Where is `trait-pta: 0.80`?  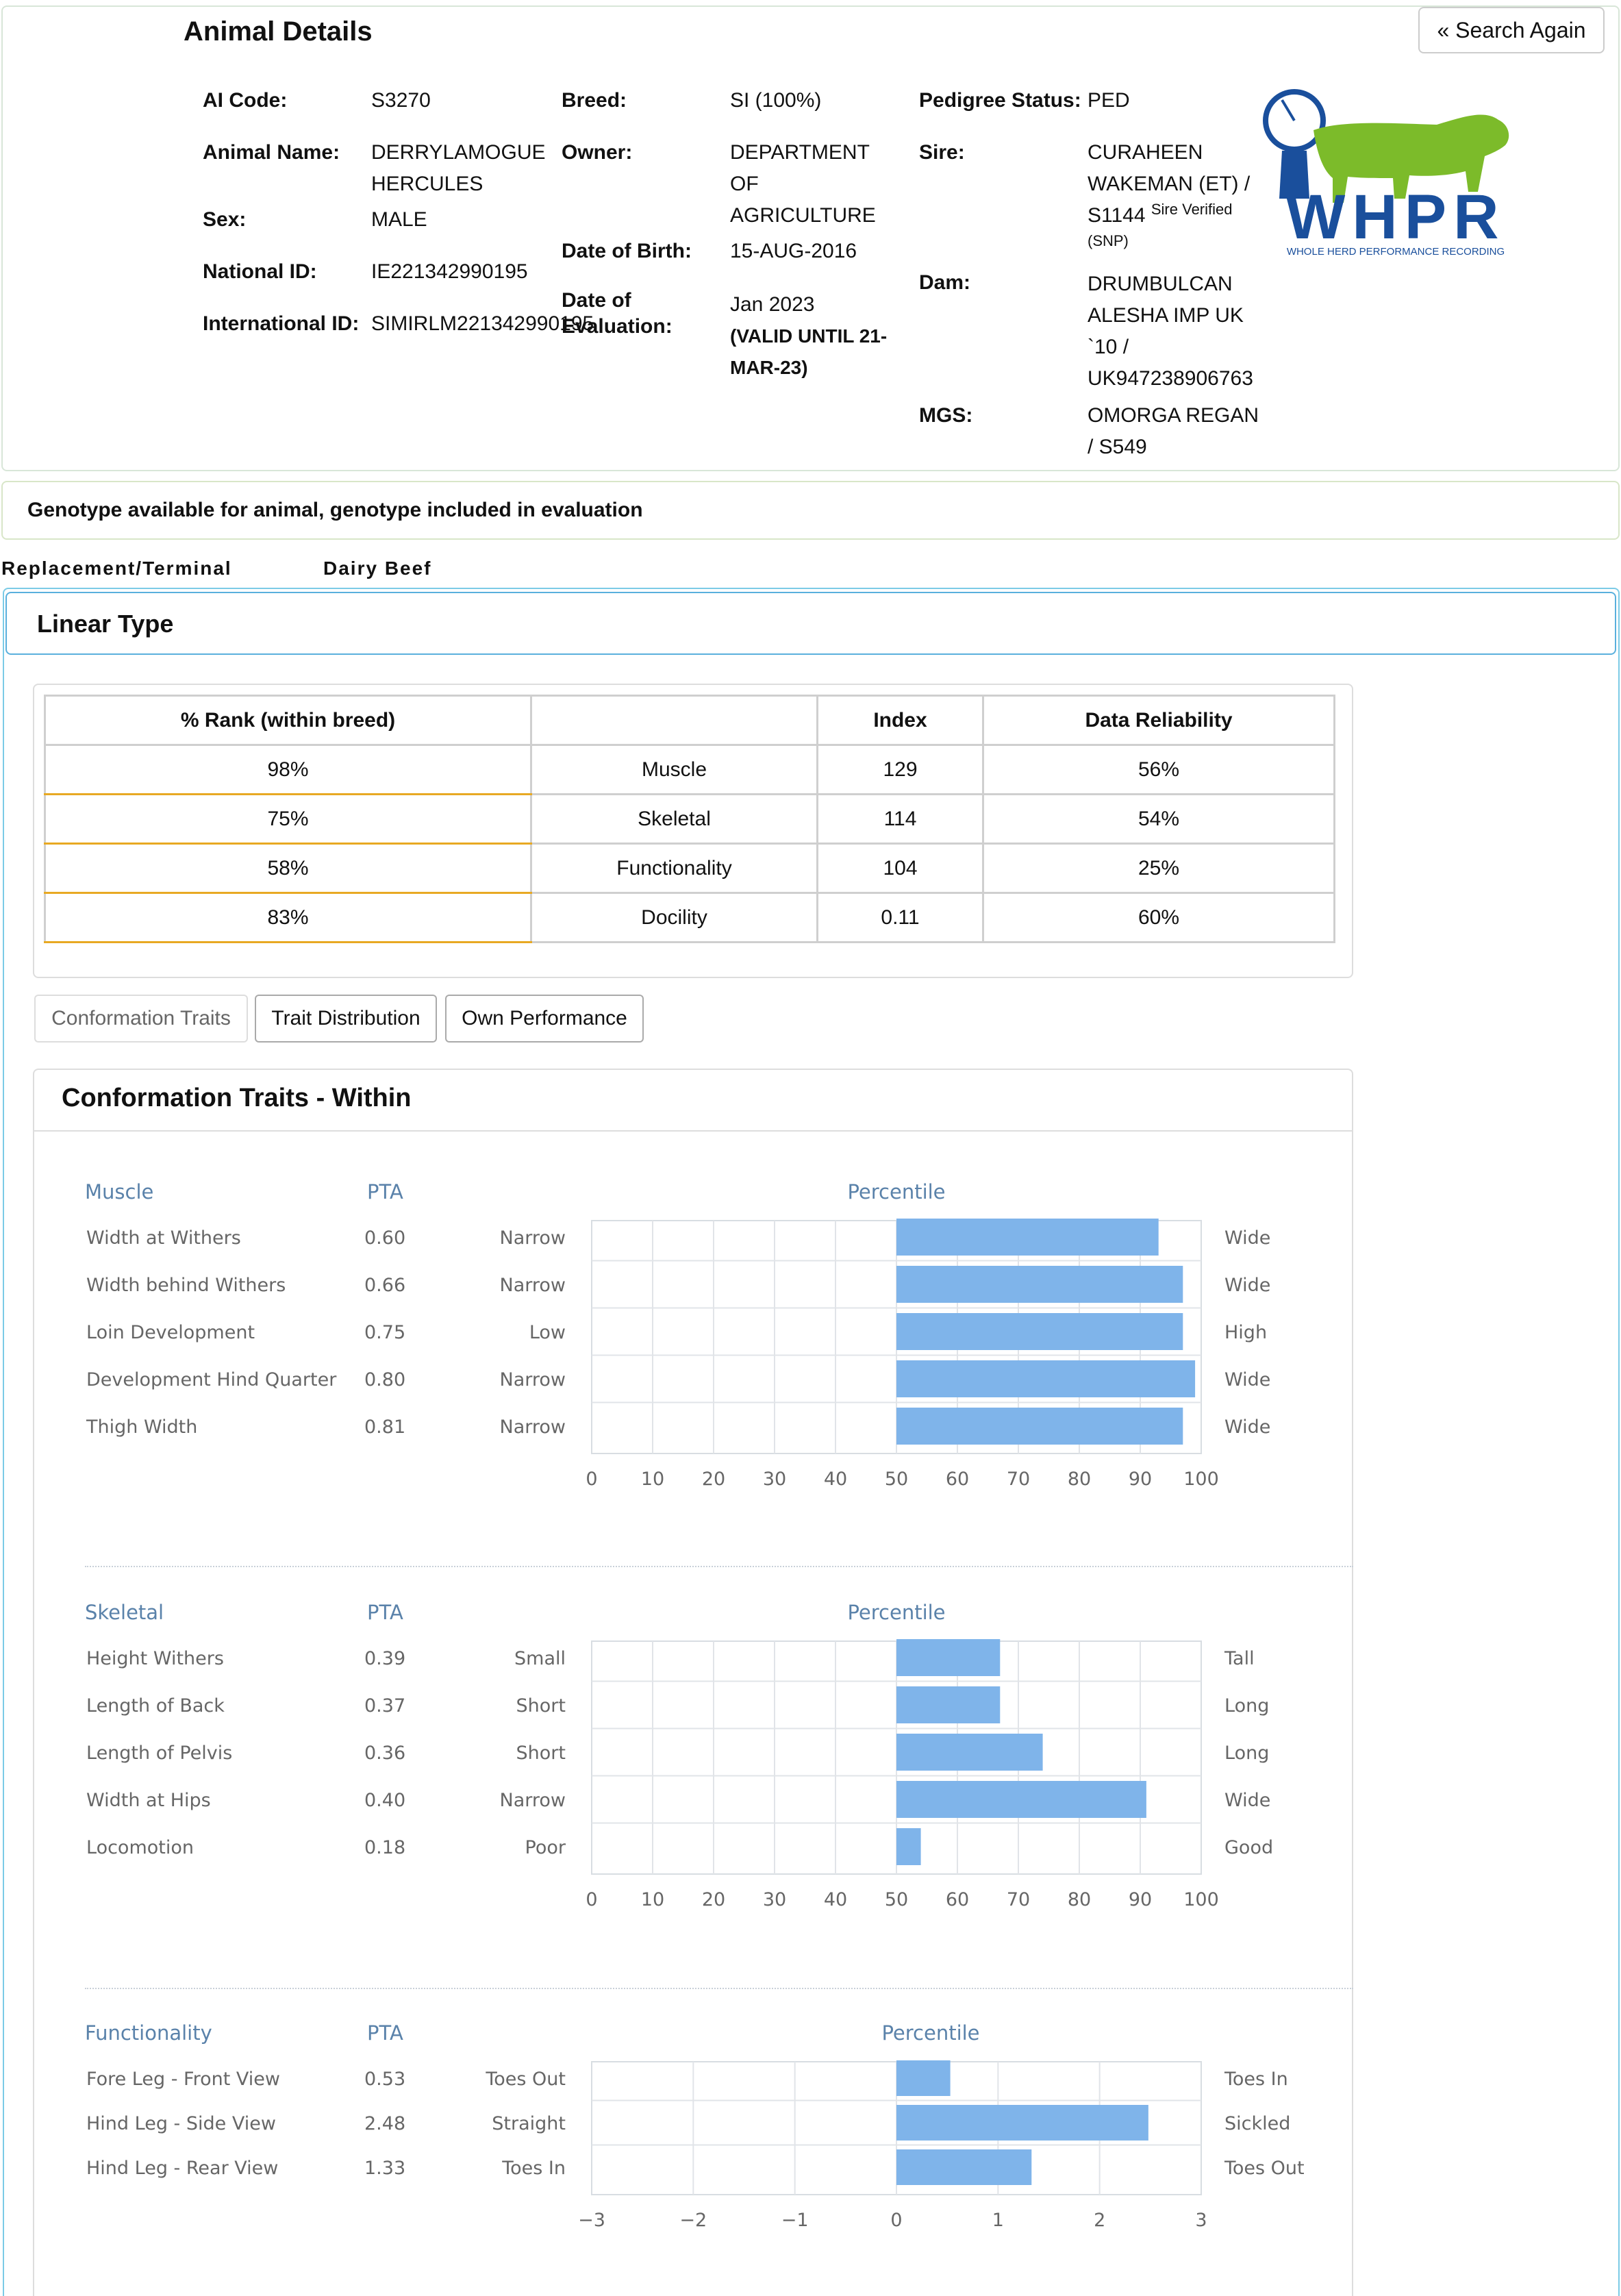 trait-pta: 0.80 is located at coordinates (384, 1379).